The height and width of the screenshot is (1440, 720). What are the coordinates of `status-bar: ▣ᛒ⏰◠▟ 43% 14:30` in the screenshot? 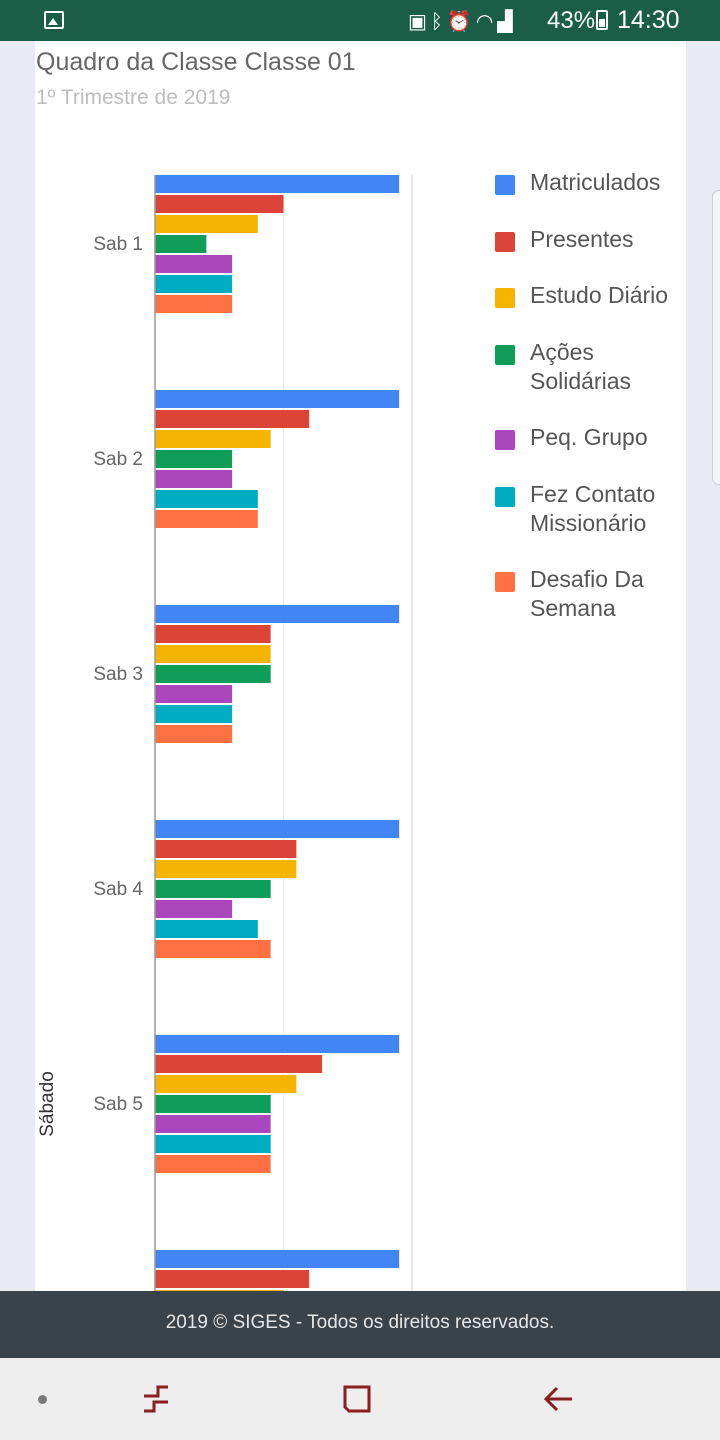 It's located at (360, 20).